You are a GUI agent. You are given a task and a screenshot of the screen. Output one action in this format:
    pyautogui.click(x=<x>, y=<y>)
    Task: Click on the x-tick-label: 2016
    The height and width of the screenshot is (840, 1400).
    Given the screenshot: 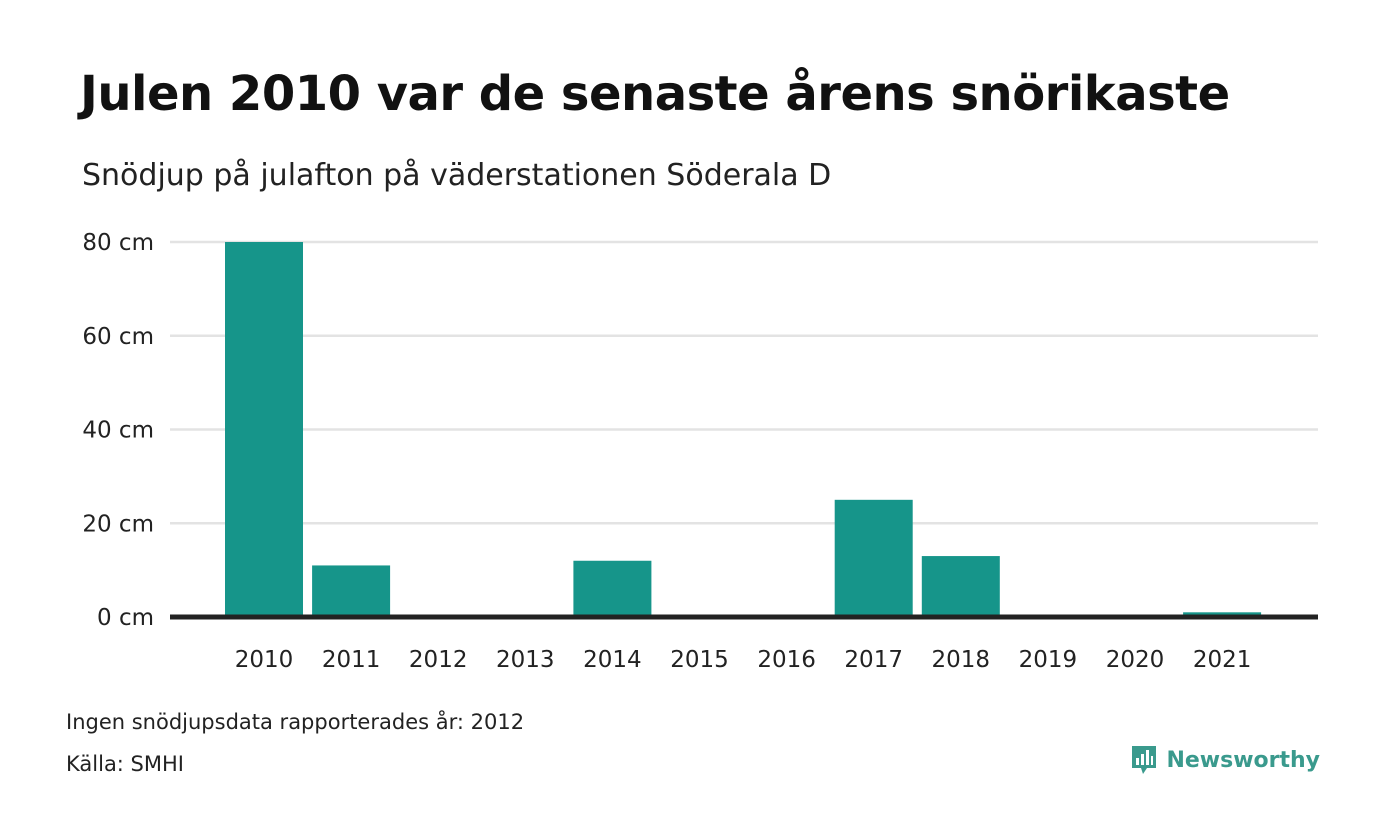 What is the action you would take?
    pyautogui.click(x=786, y=660)
    